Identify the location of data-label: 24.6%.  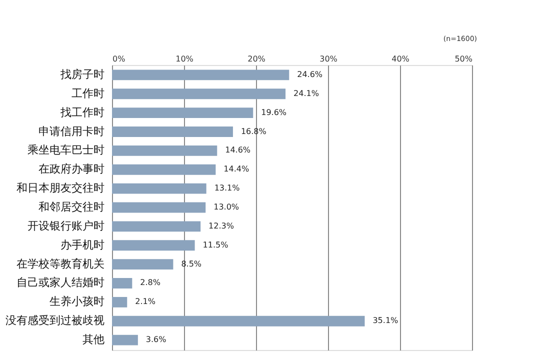
(310, 74).